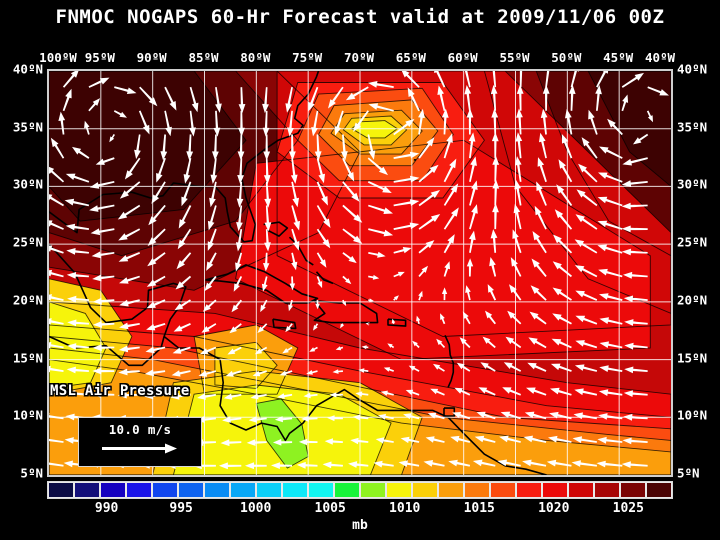 The height and width of the screenshot is (540, 720). I want to click on colorbar-tick-0: 990, so click(106, 508).